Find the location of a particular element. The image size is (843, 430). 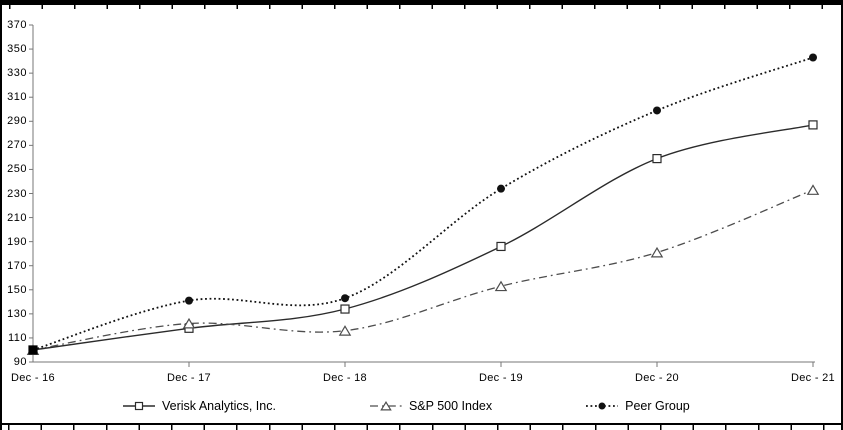

y-tick-label: 290 is located at coordinates (17, 121).